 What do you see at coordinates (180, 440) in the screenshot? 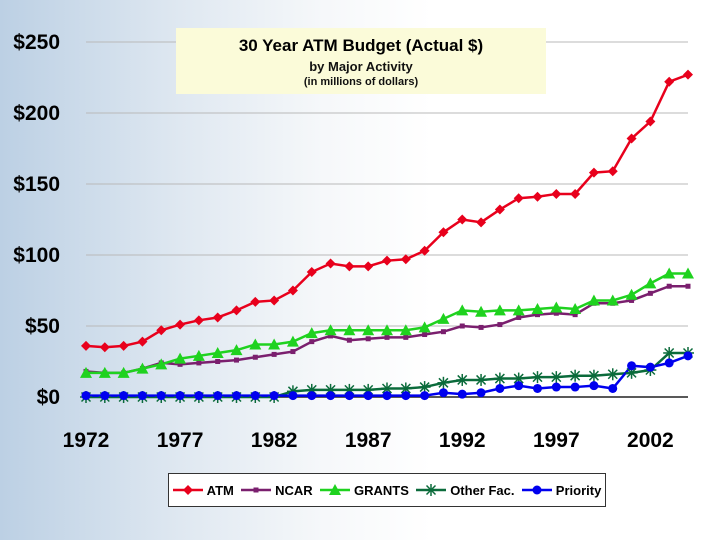
I see `x-tick-label: 1977` at bounding box center [180, 440].